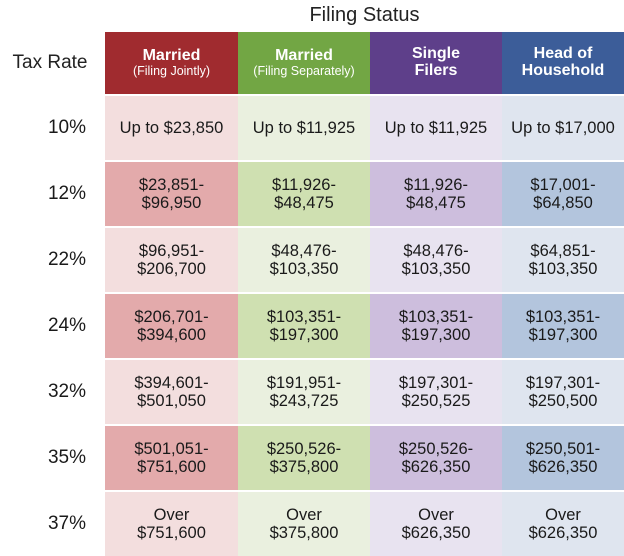 The image size is (624, 556). What do you see at coordinates (171, 316) in the screenshot?
I see `bracket-text: $206,701-` at bounding box center [171, 316].